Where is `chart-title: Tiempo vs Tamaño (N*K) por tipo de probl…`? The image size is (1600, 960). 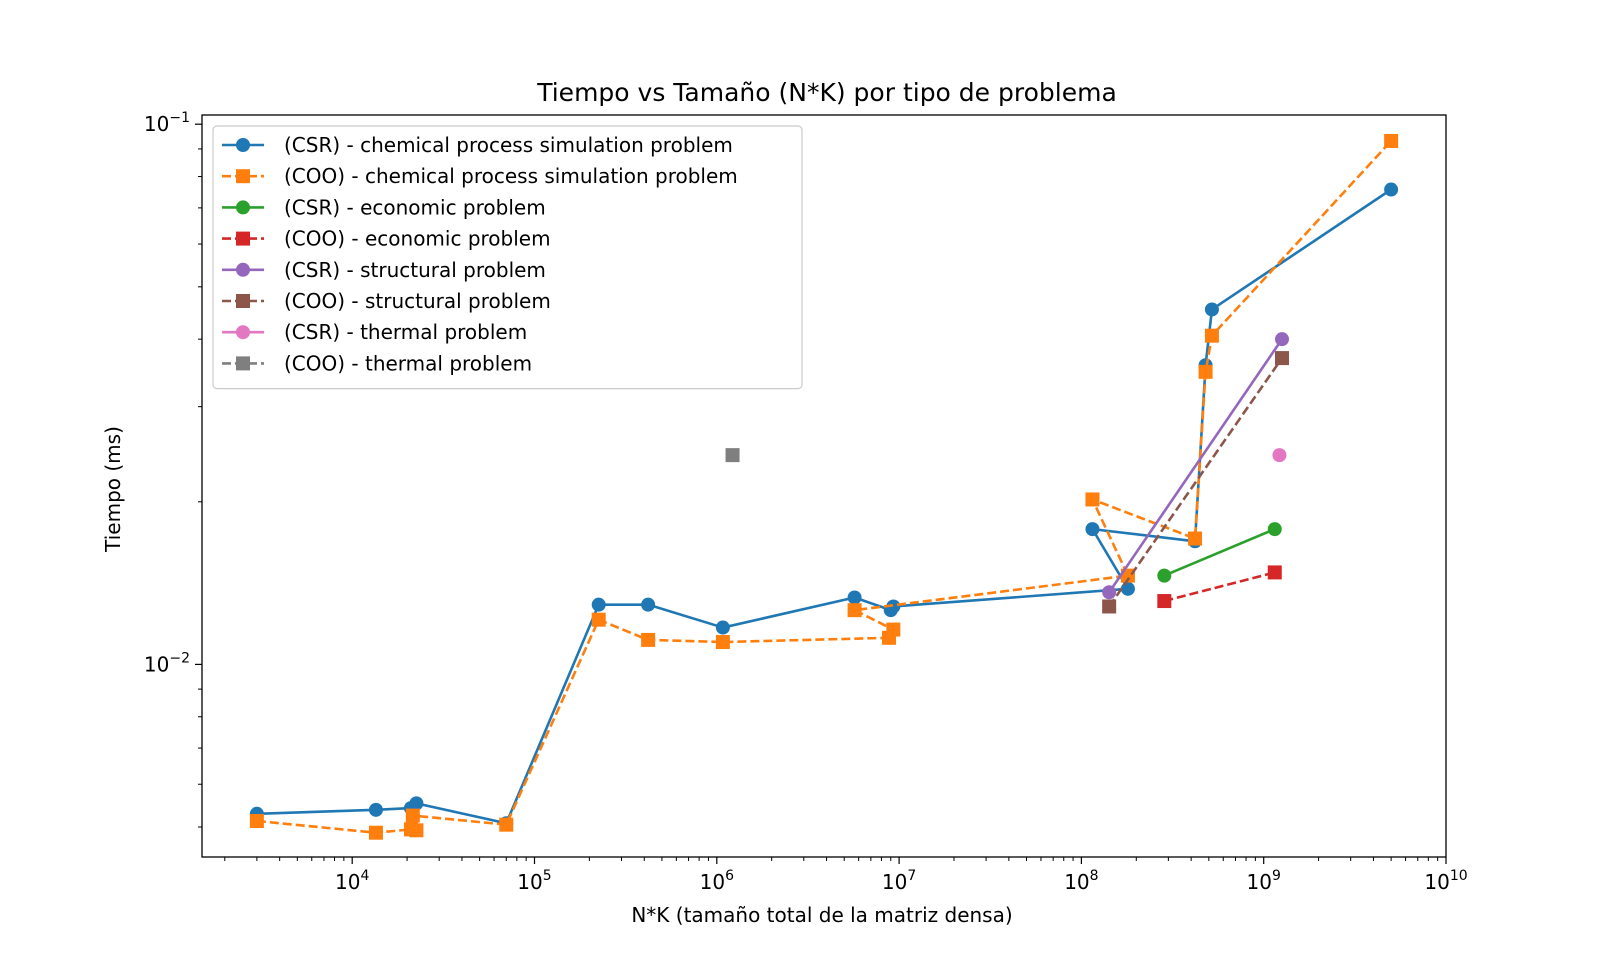
chart-title: Tiempo vs Tamaño (N*K) por tipo de probl… is located at coordinates (826, 92).